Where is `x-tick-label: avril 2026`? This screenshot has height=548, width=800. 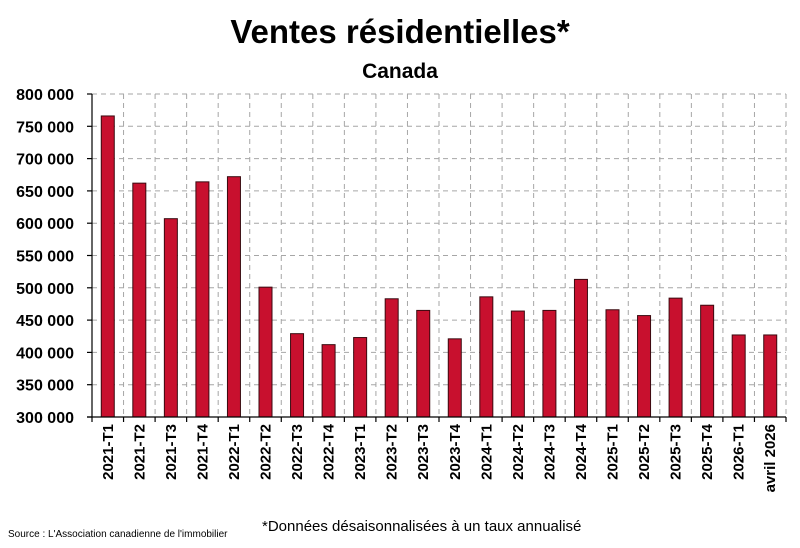
x-tick-label: avril 2026 is located at coordinates (770, 458).